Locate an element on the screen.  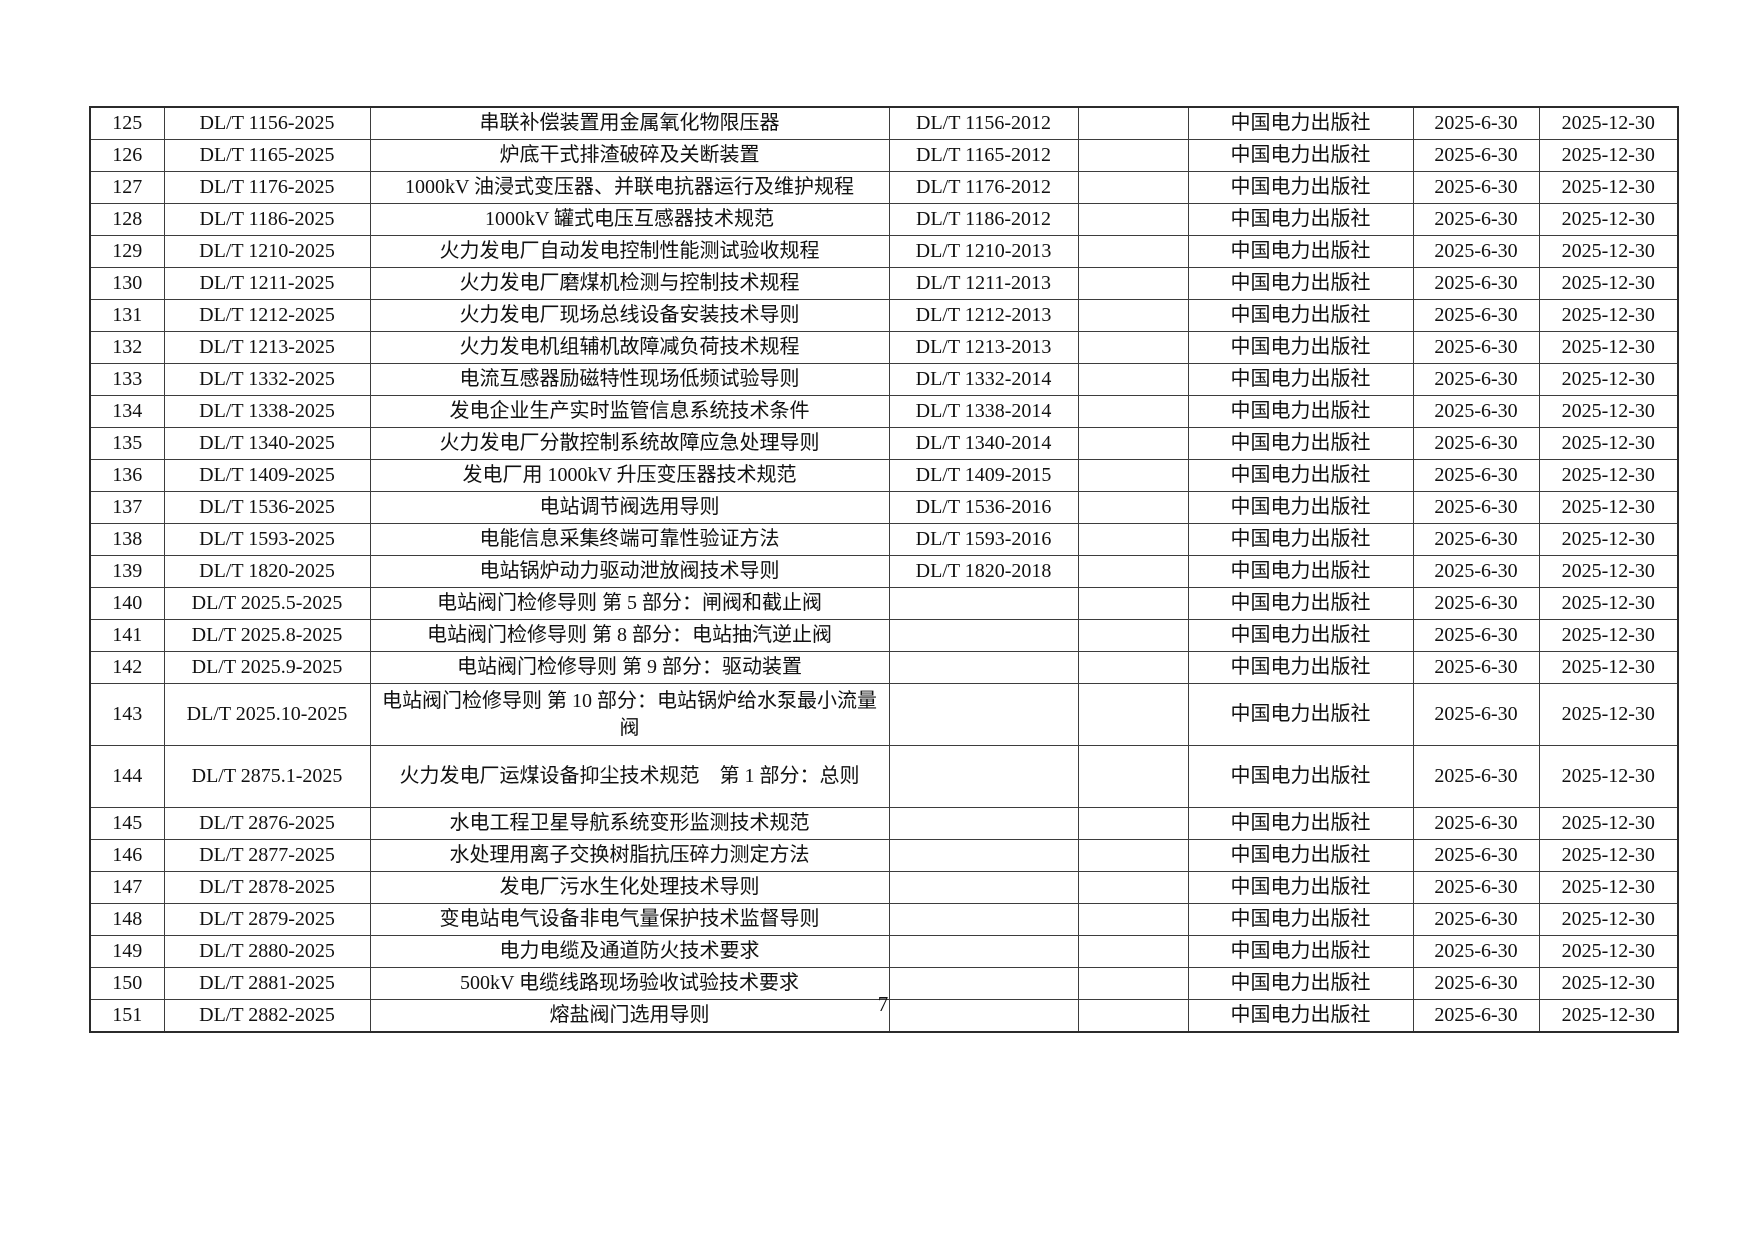
standard-title-cell: 电流互感器励磁特性现场低频试验导则 is located at coordinates (629, 379).